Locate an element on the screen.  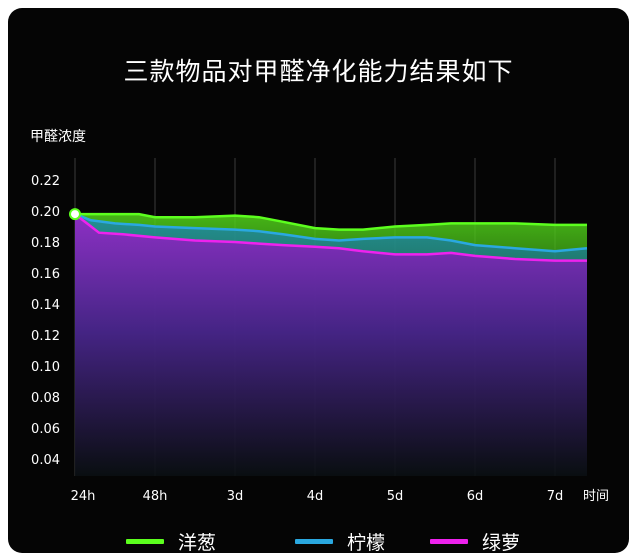
x-tick-label: 4d is located at coordinates (315, 496).